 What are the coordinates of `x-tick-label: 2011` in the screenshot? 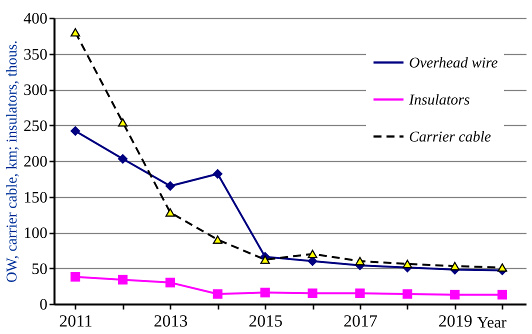 It's located at (76, 321).